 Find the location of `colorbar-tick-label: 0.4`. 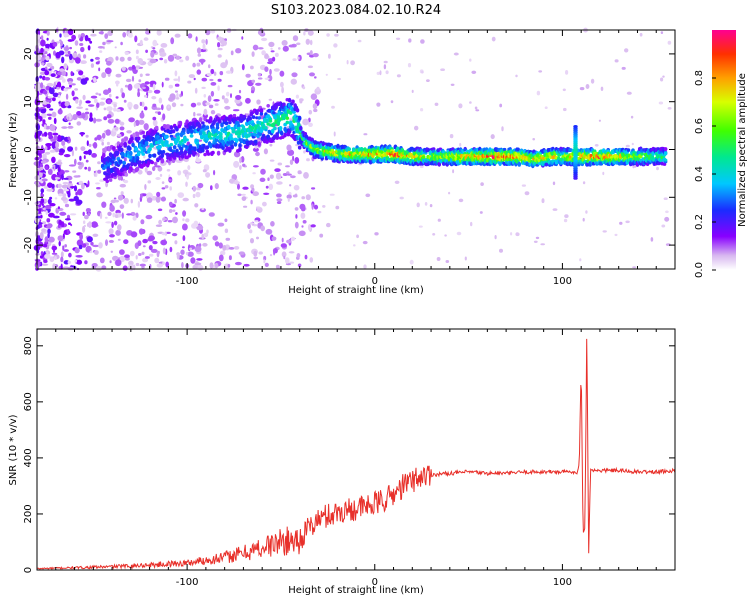

colorbar-tick-label: 0.4 is located at coordinates (699, 174).